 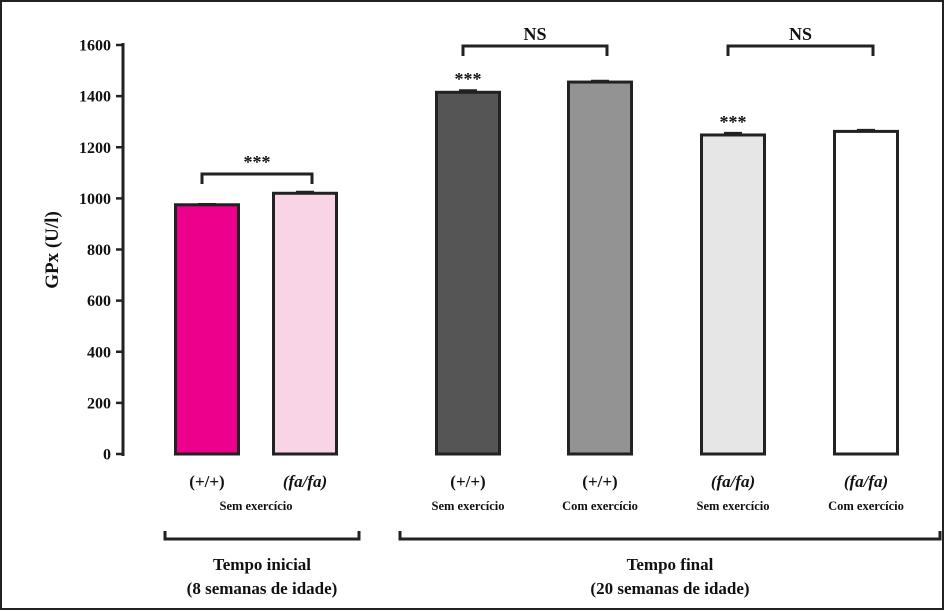 What do you see at coordinates (99, 403) in the screenshot?
I see `y-tick-label: 200` at bounding box center [99, 403].